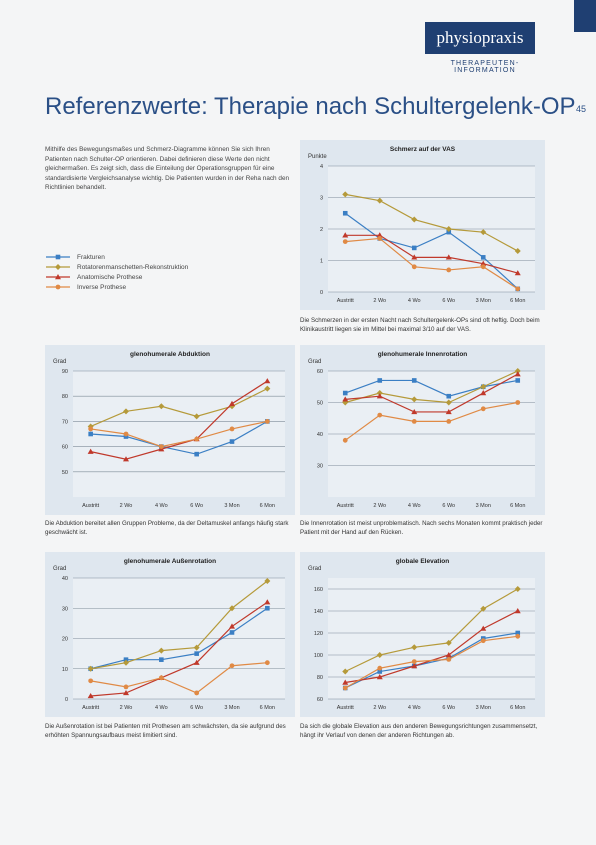  What do you see at coordinates (170, 561) in the screenshot?
I see `chart-title: glenohumerale Außenrotation` at bounding box center [170, 561].